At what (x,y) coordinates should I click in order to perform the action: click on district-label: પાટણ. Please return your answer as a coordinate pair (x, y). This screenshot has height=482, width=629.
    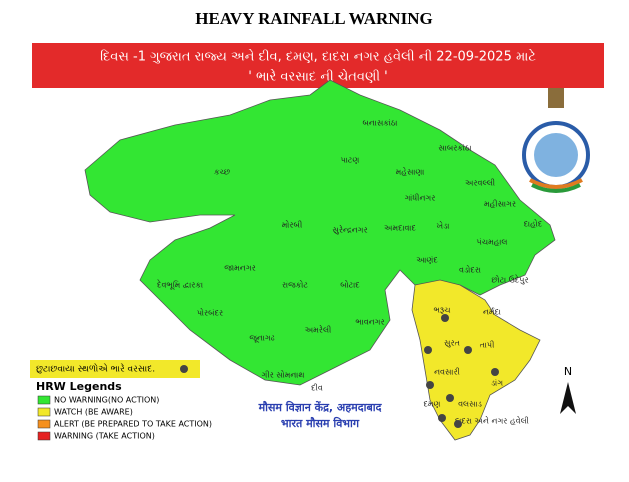
    Looking at the image, I should click on (350, 160).